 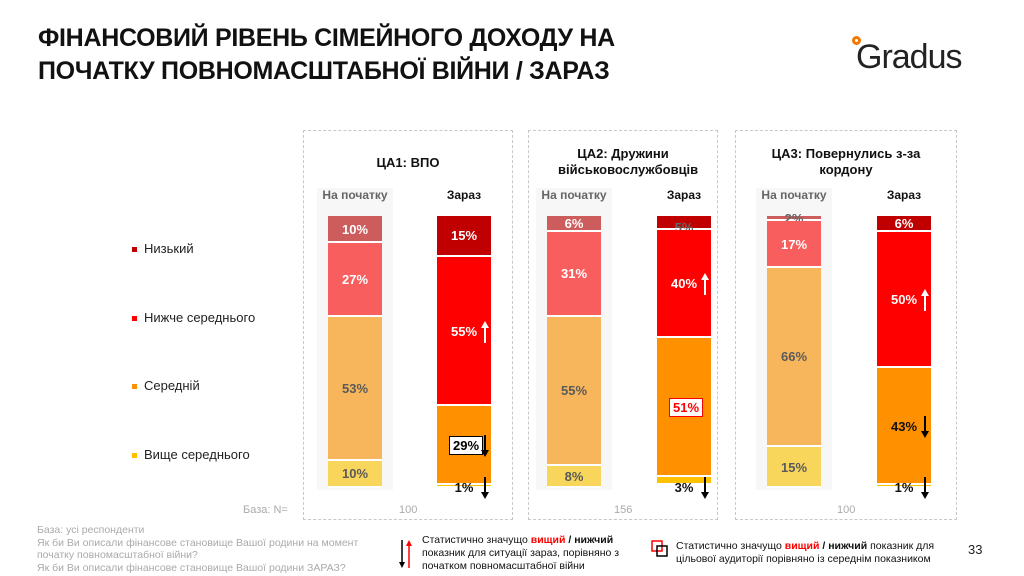 I want to click on value-label: 8%, so click(x=574, y=477).